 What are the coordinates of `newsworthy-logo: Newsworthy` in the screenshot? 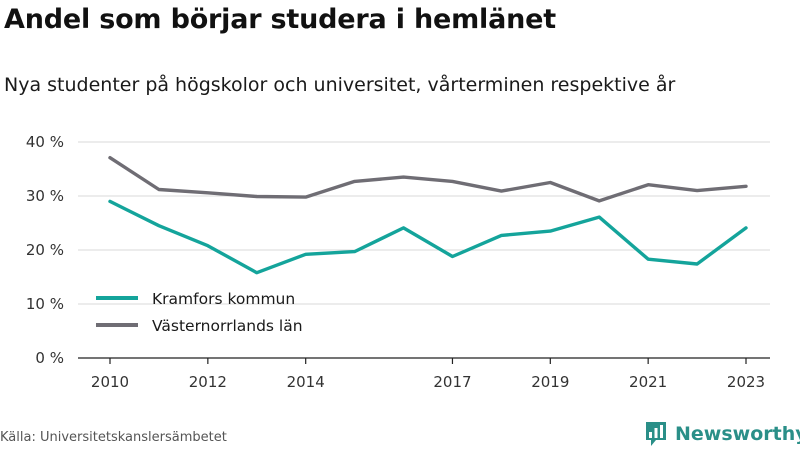 It's located at (722, 434).